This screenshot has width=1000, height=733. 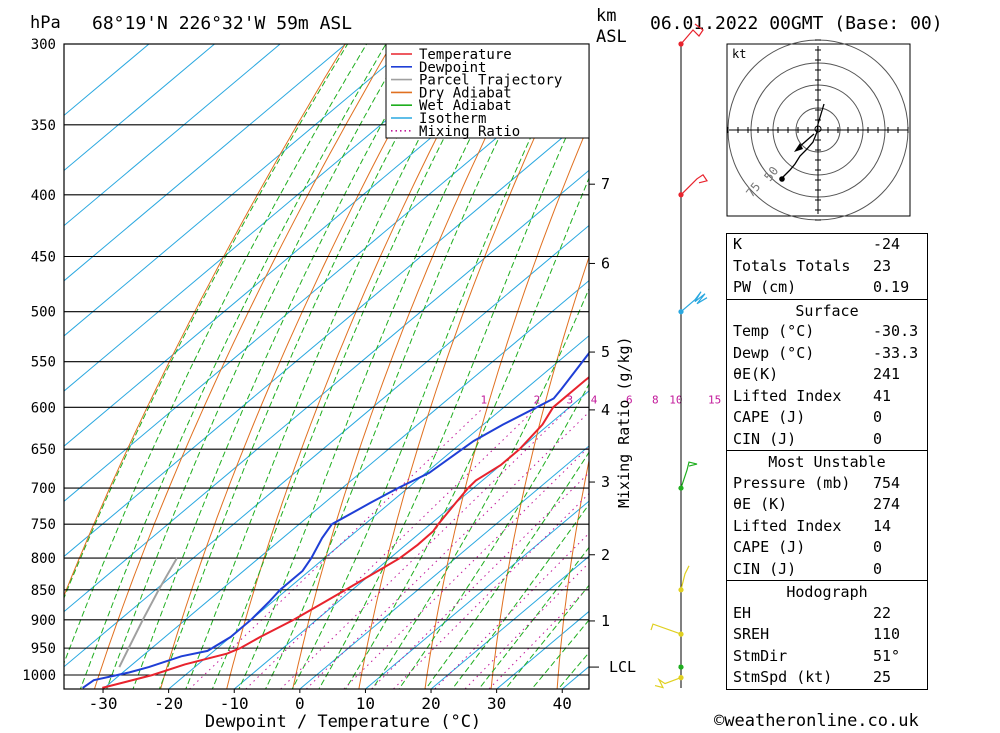 What do you see at coordinates (465, 55) in the screenshot?
I see `legend-label: Temperature` at bounding box center [465, 55].